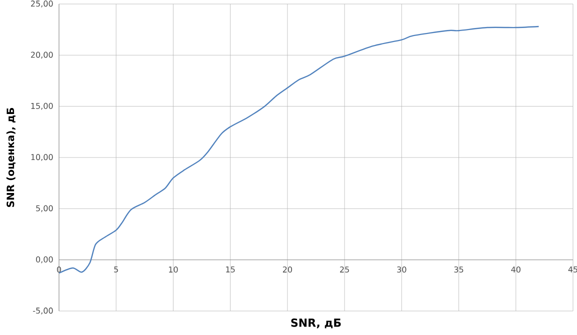  What do you see at coordinates (44, 208) in the screenshot?
I see `y-tick-label: 5,00` at bounding box center [44, 208].